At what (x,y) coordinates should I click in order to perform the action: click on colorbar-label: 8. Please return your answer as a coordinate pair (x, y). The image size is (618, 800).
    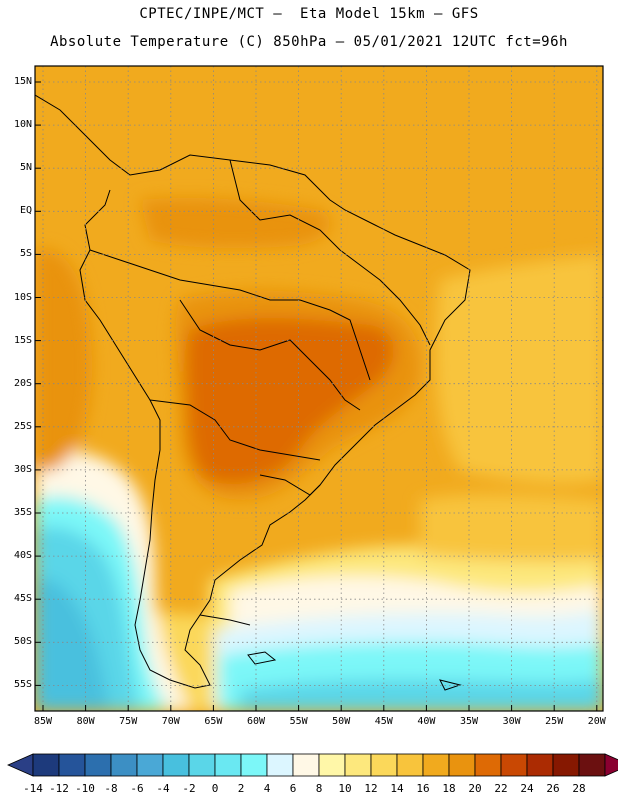
    Looking at the image, I should click on (319, 788).